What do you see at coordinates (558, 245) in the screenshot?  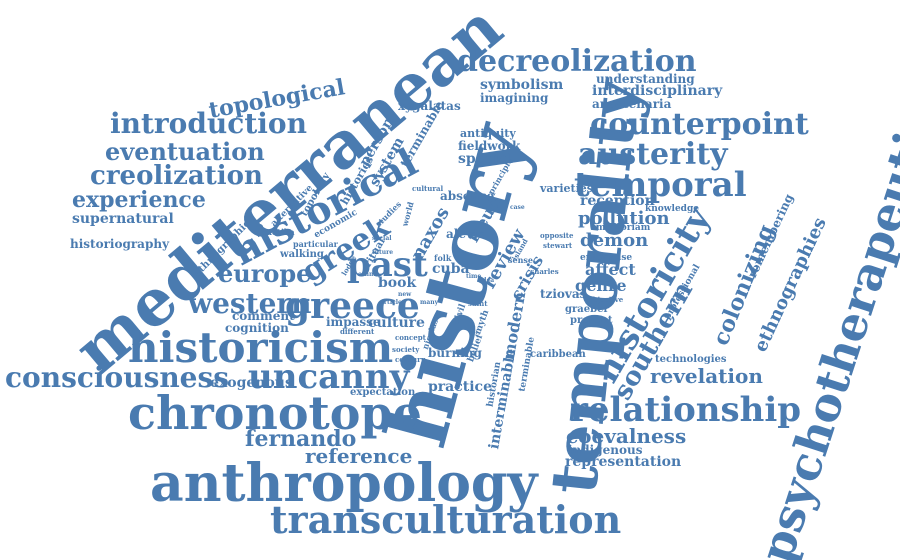 I see `word-stewart: stewart` at bounding box center [558, 245].